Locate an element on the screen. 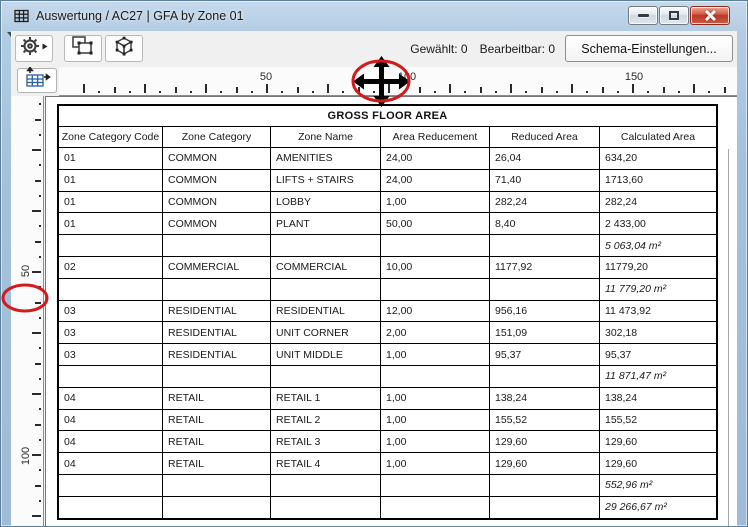 This screenshot has height=527, width=748. schedule-cell: 11779,20 is located at coordinates (658, 267).